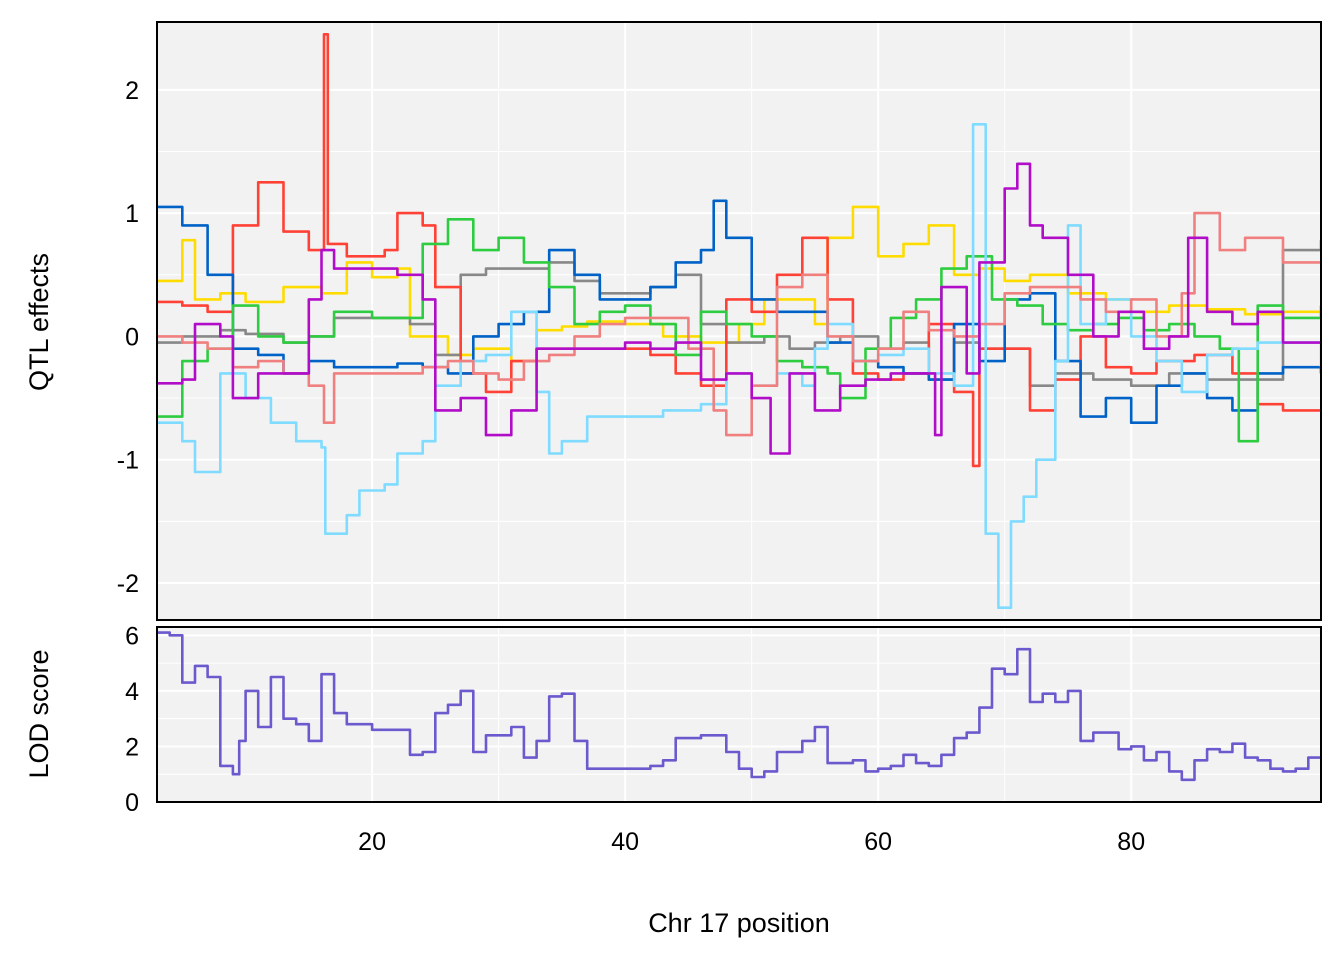 The width and height of the screenshot is (1344, 960). What do you see at coordinates (739, 923) in the screenshot?
I see `x-axis-title: Chr 17 position` at bounding box center [739, 923].